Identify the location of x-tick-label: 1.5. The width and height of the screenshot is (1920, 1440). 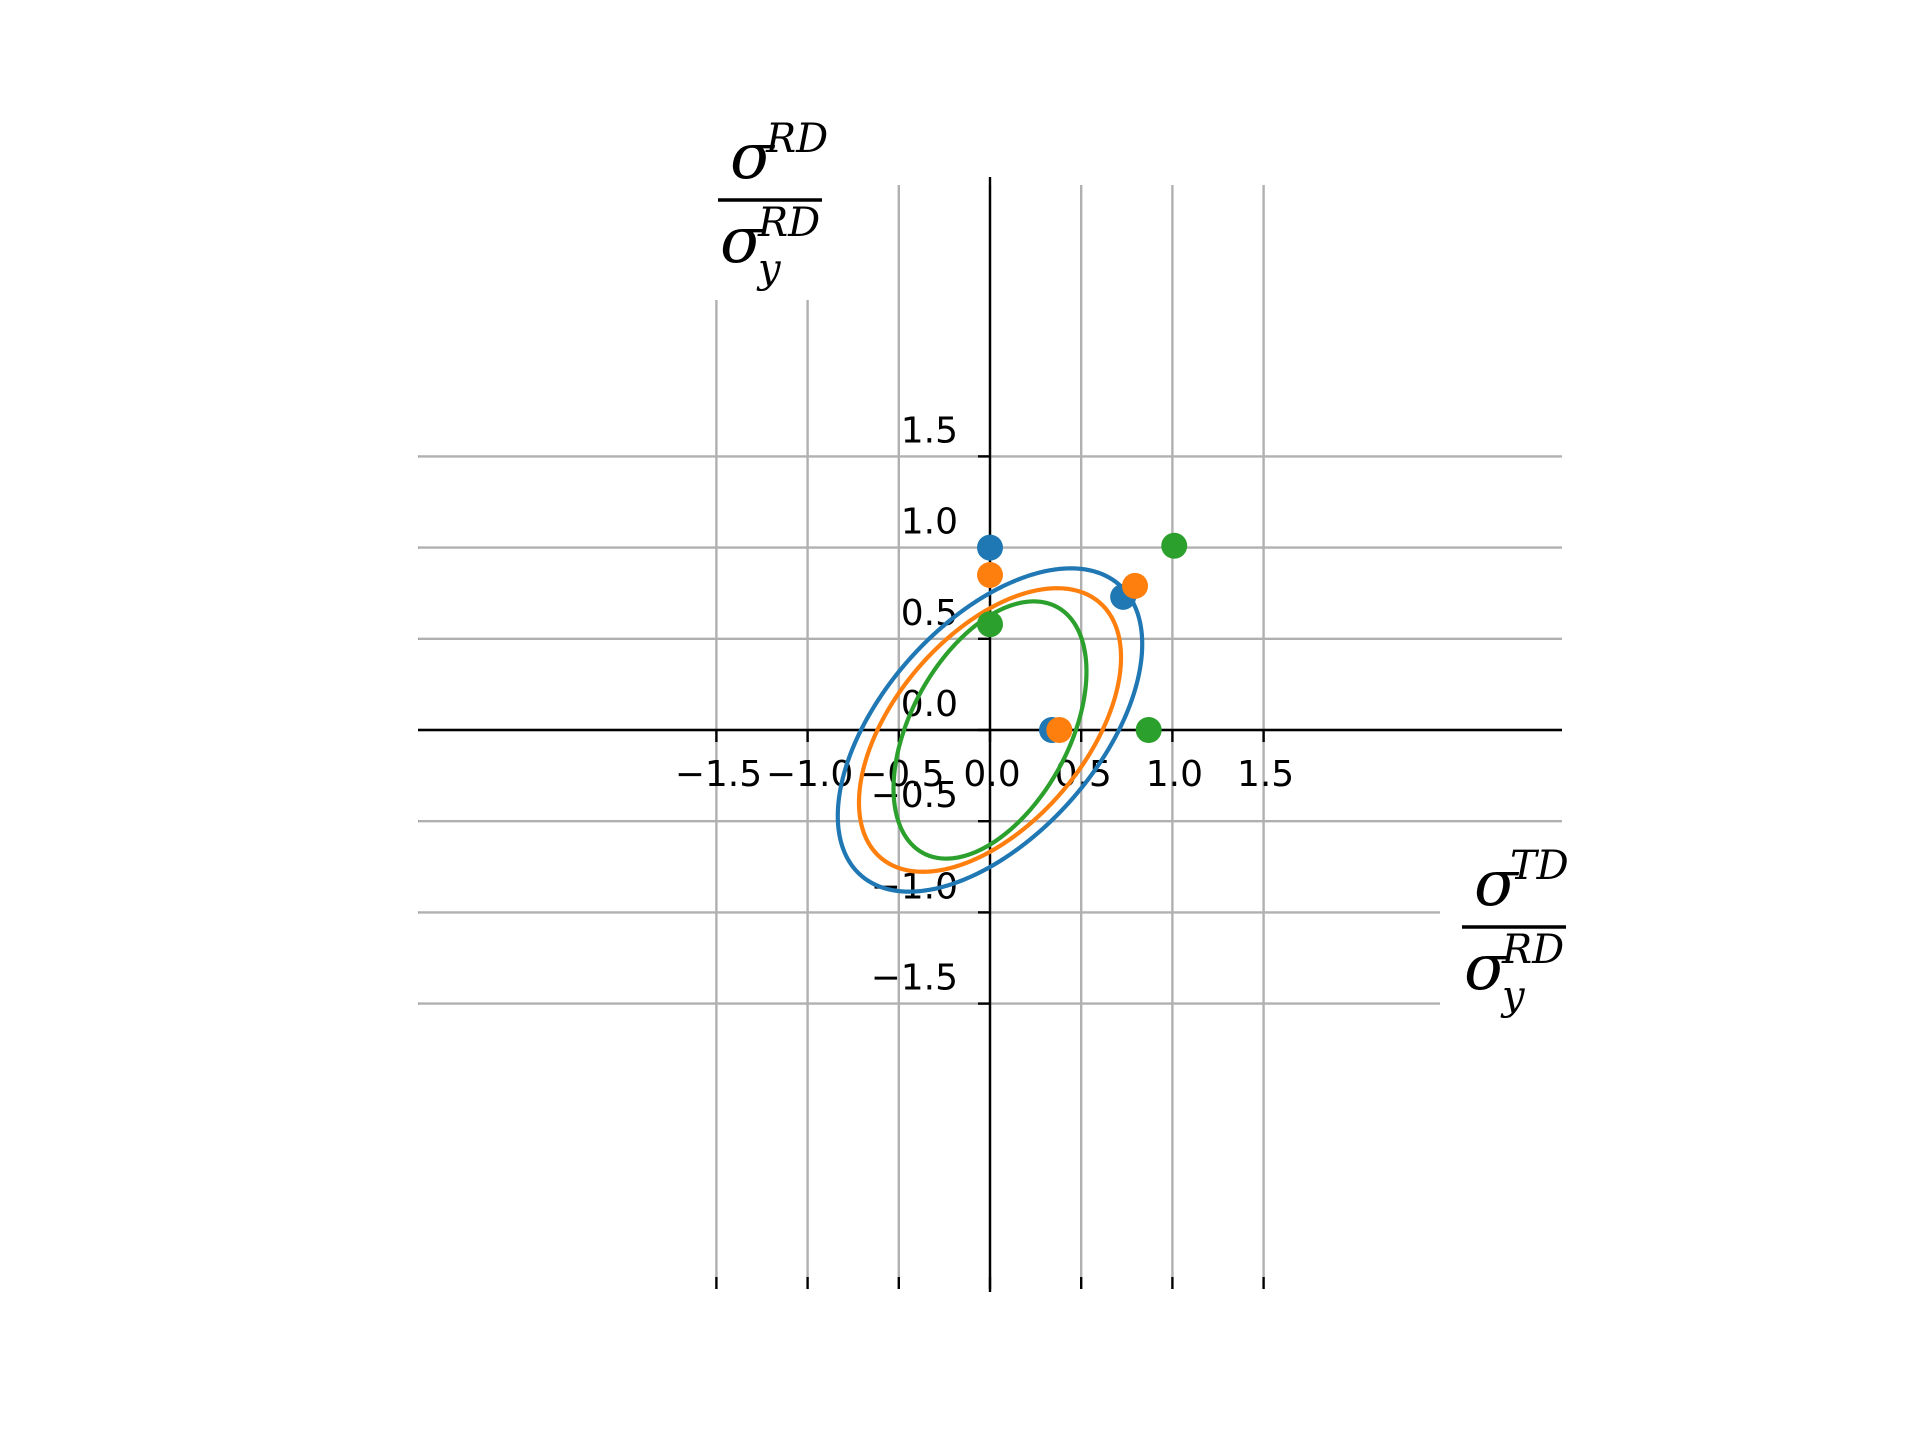
(1265, 774).